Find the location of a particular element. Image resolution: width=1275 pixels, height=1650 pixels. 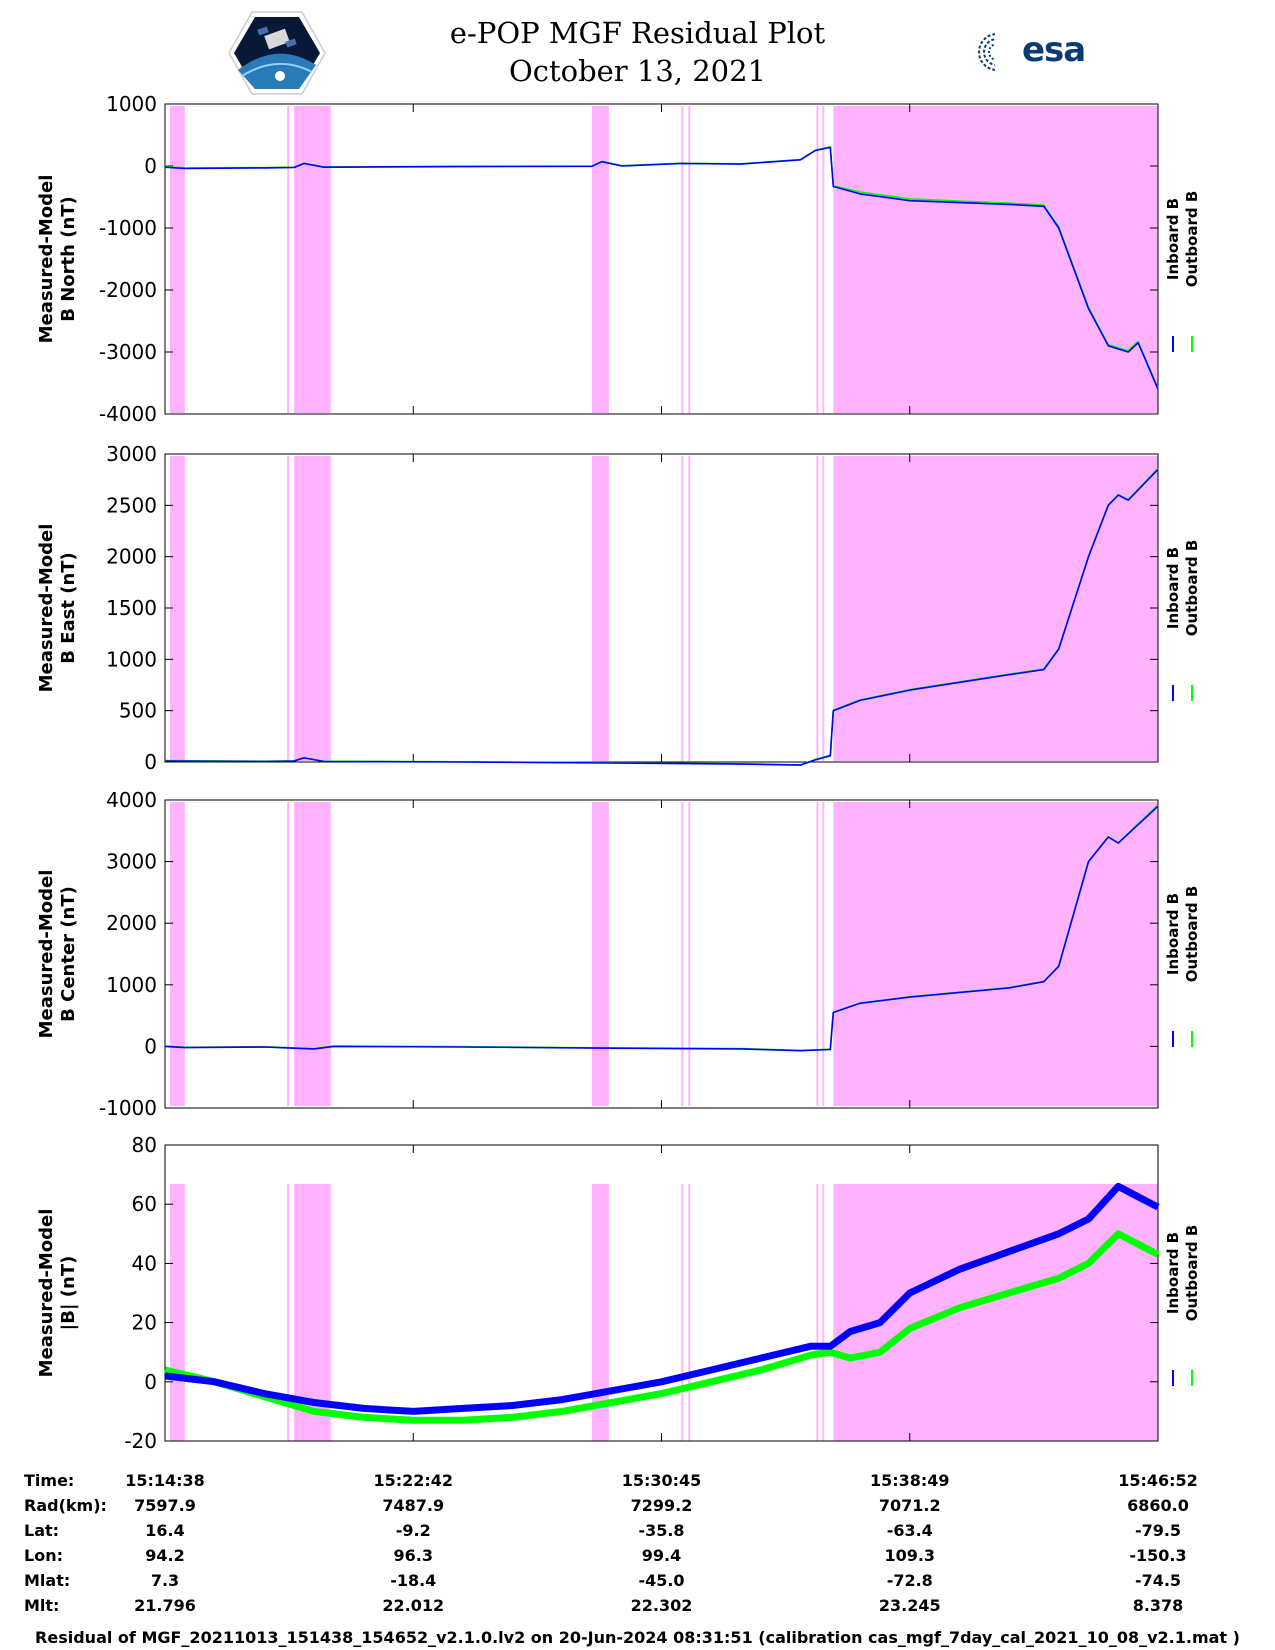

info-cell: -18.4 is located at coordinates (413, 1580).